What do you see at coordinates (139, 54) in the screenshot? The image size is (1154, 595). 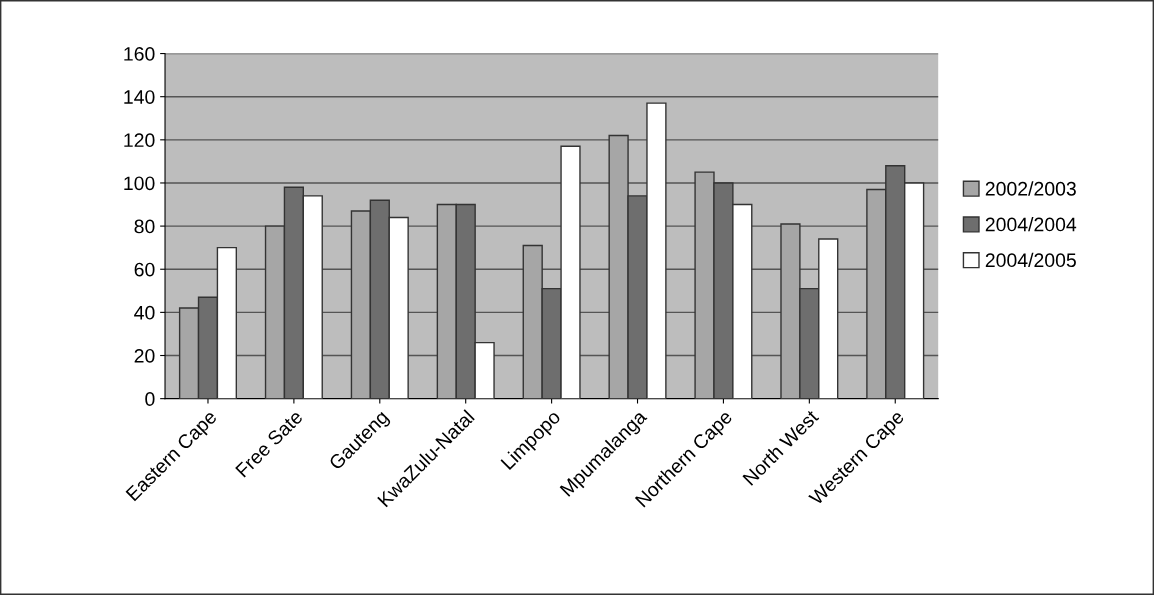 I see `y-tick-label: 160` at bounding box center [139, 54].